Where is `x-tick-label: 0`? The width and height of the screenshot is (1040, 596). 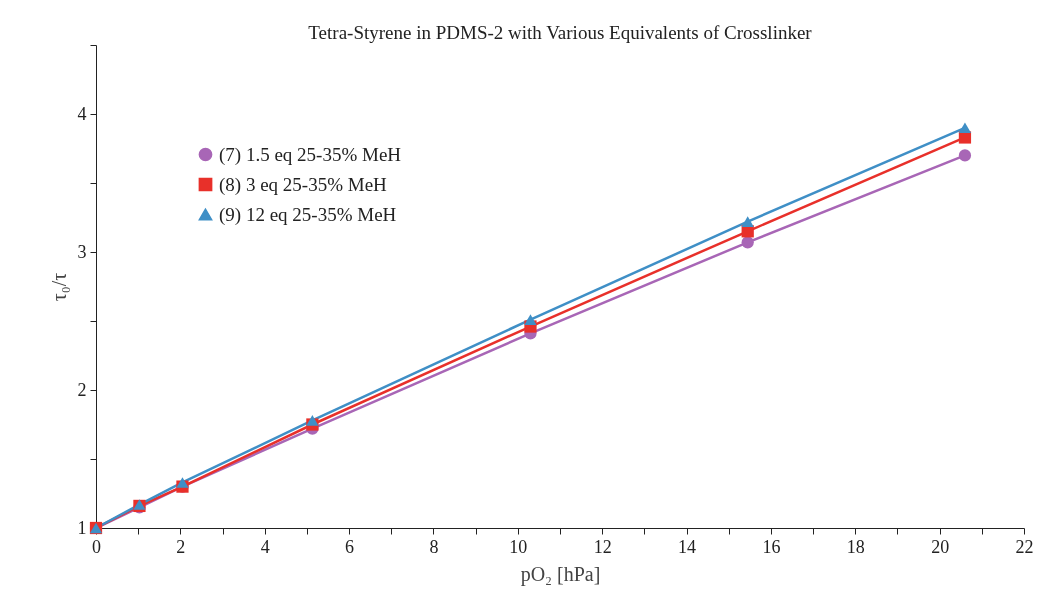
x-tick-label: 0 is located at coordinates (96, 546).